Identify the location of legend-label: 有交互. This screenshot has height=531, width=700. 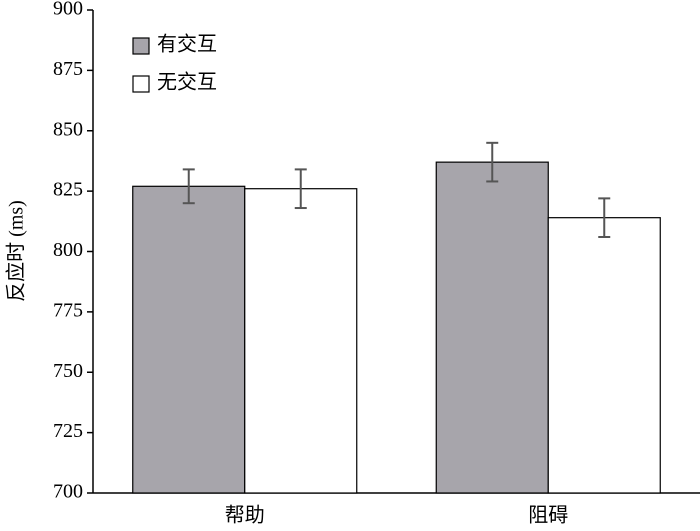
(187, 44).